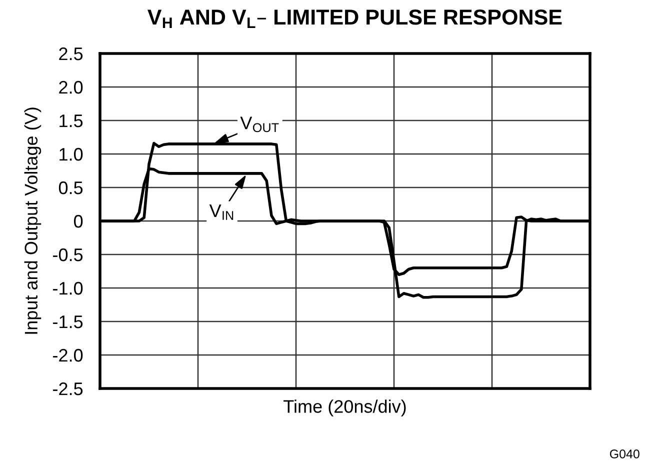 The image size is (649, 464). What do you see at coordinates (68, 255) in the screenshot?
I see `y-tick-label: -0.5` at bounding box center [68, 255].